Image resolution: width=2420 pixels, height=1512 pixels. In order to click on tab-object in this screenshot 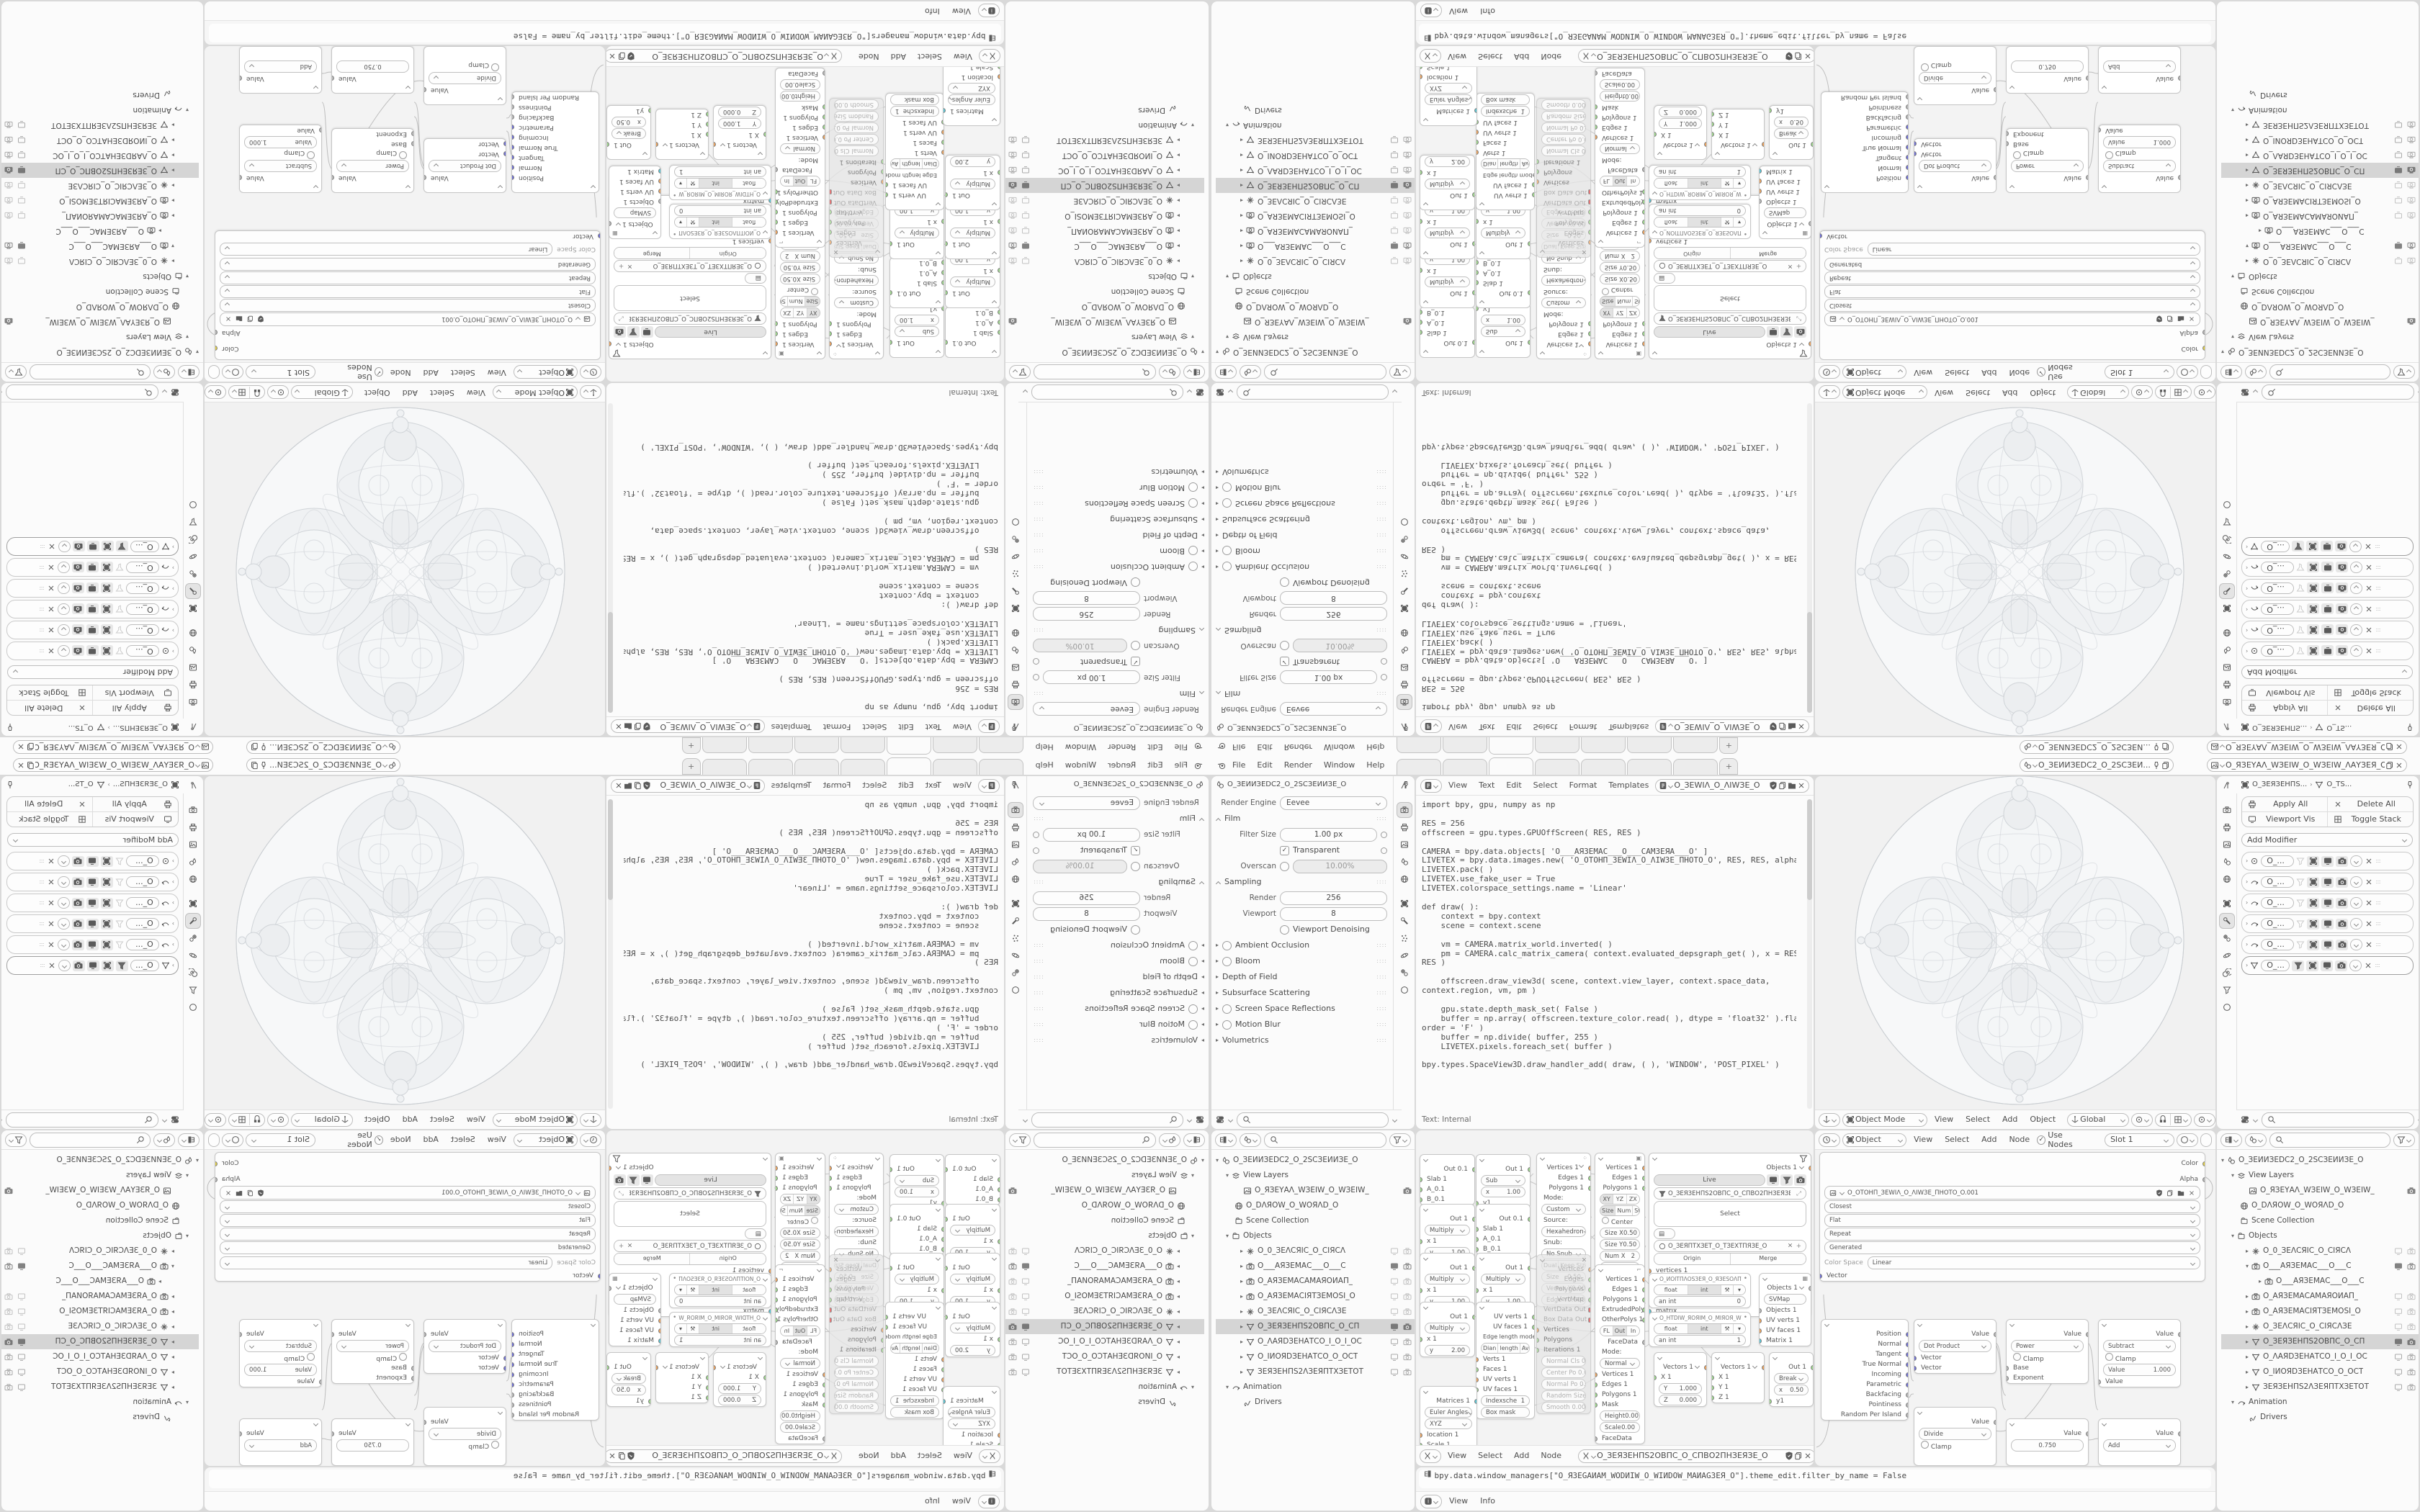, I will do `click(194, 608)`.